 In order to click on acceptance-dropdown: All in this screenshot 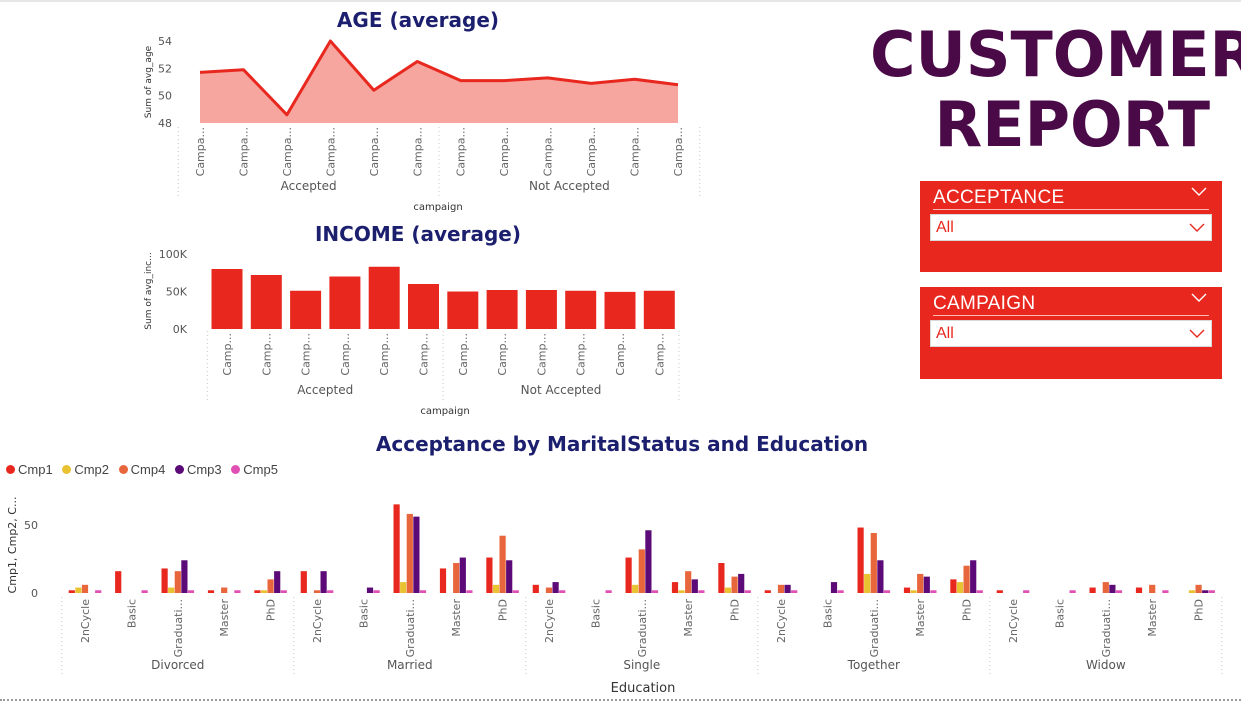, I will do `click(1071, 227)`.